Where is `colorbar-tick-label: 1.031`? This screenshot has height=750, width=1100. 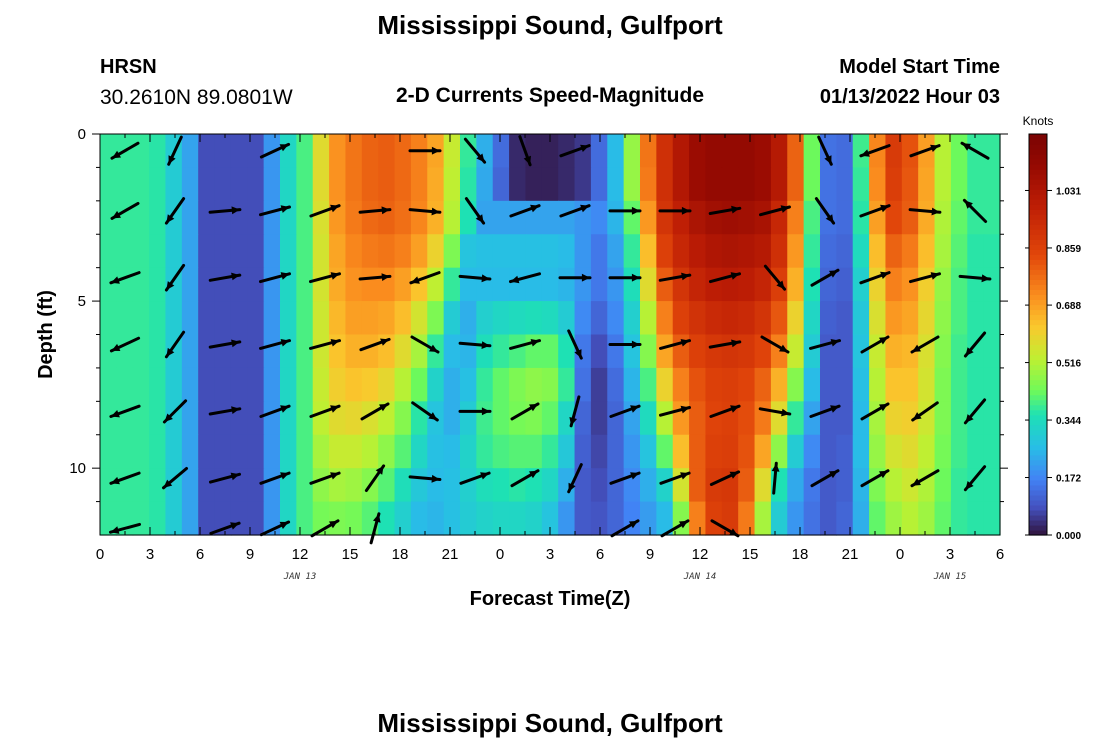
colorbar-tick-label: 1.031 is located at coordinates (1068, 191).